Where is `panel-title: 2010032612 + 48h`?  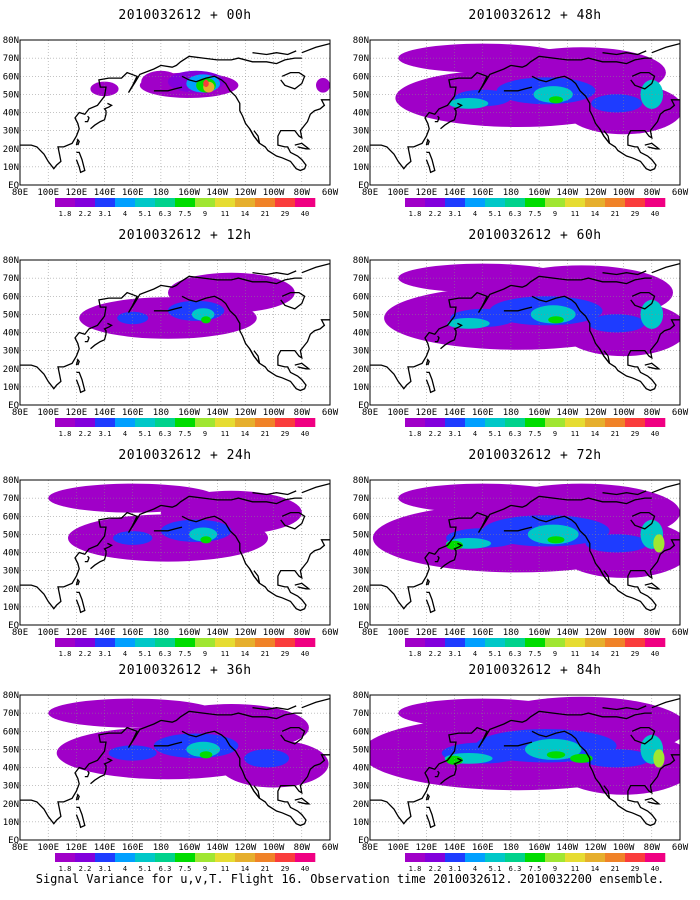 panel-title: 2010032612 + 48h is located at coordinates (535, 15).